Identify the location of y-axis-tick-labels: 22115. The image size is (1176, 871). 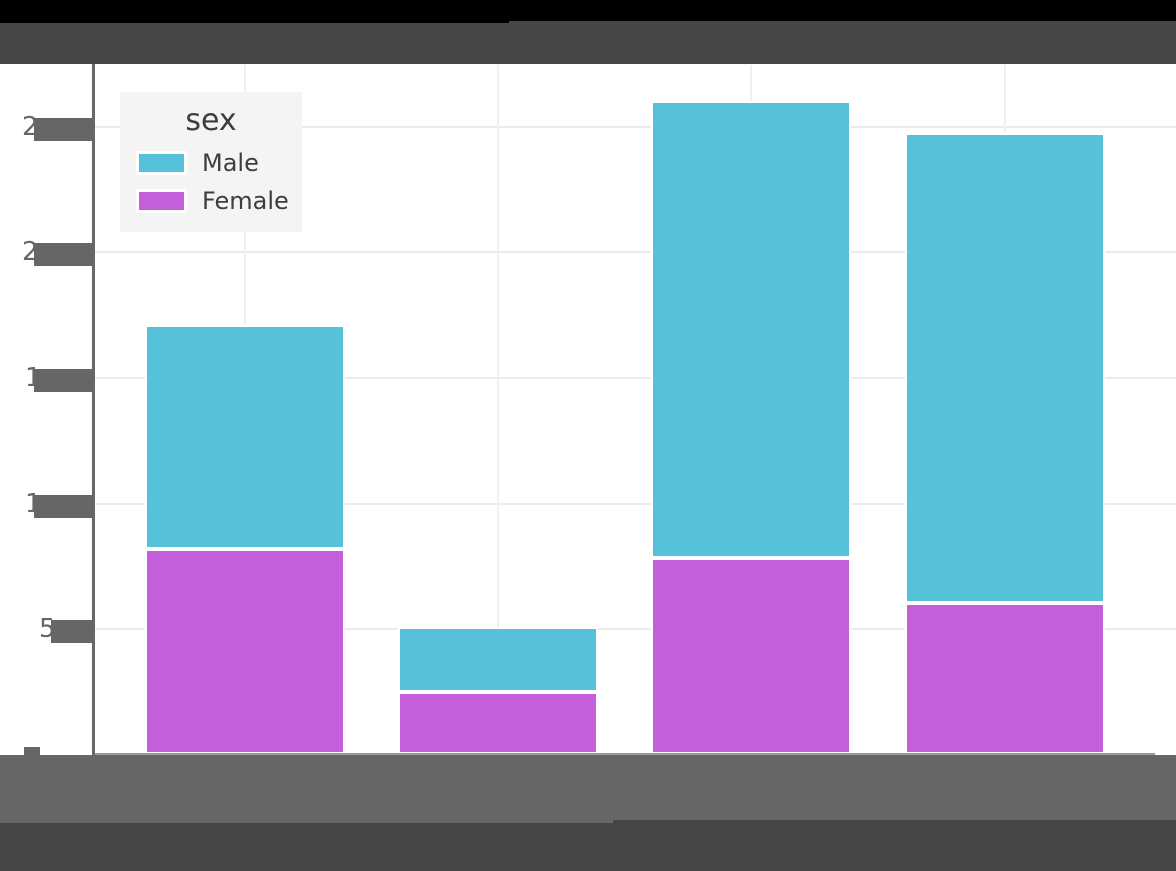
(50, 435).